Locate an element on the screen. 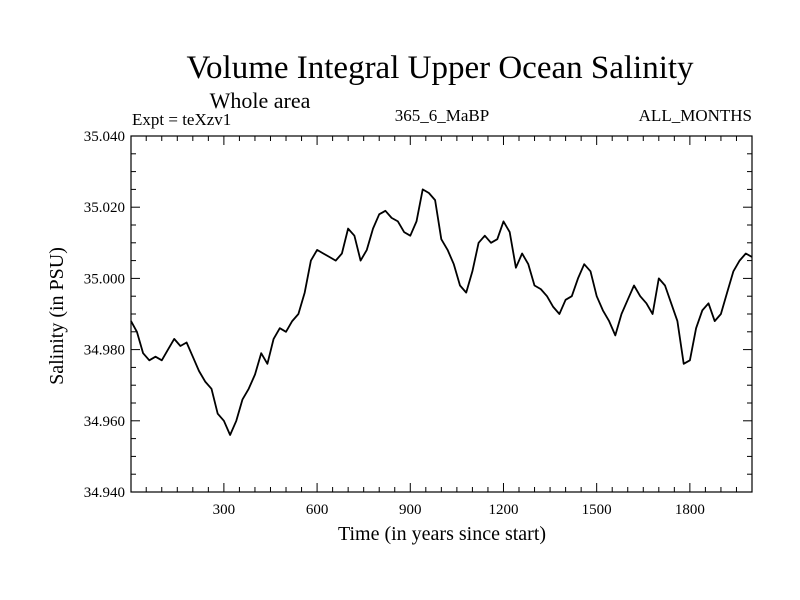 This screenshot has height=600, width=800. x-tick-label: 300 is located at coordinates (224, 510).